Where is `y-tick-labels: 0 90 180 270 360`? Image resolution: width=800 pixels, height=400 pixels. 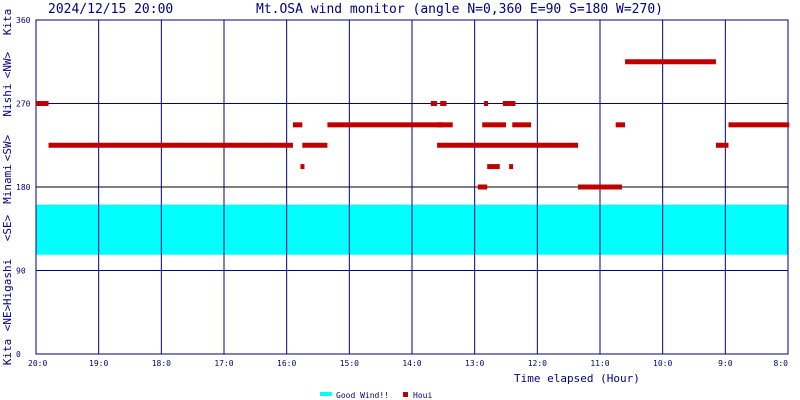 y-tick-labels: 0 90 180 270 360 is located at coordinates (23, 187).